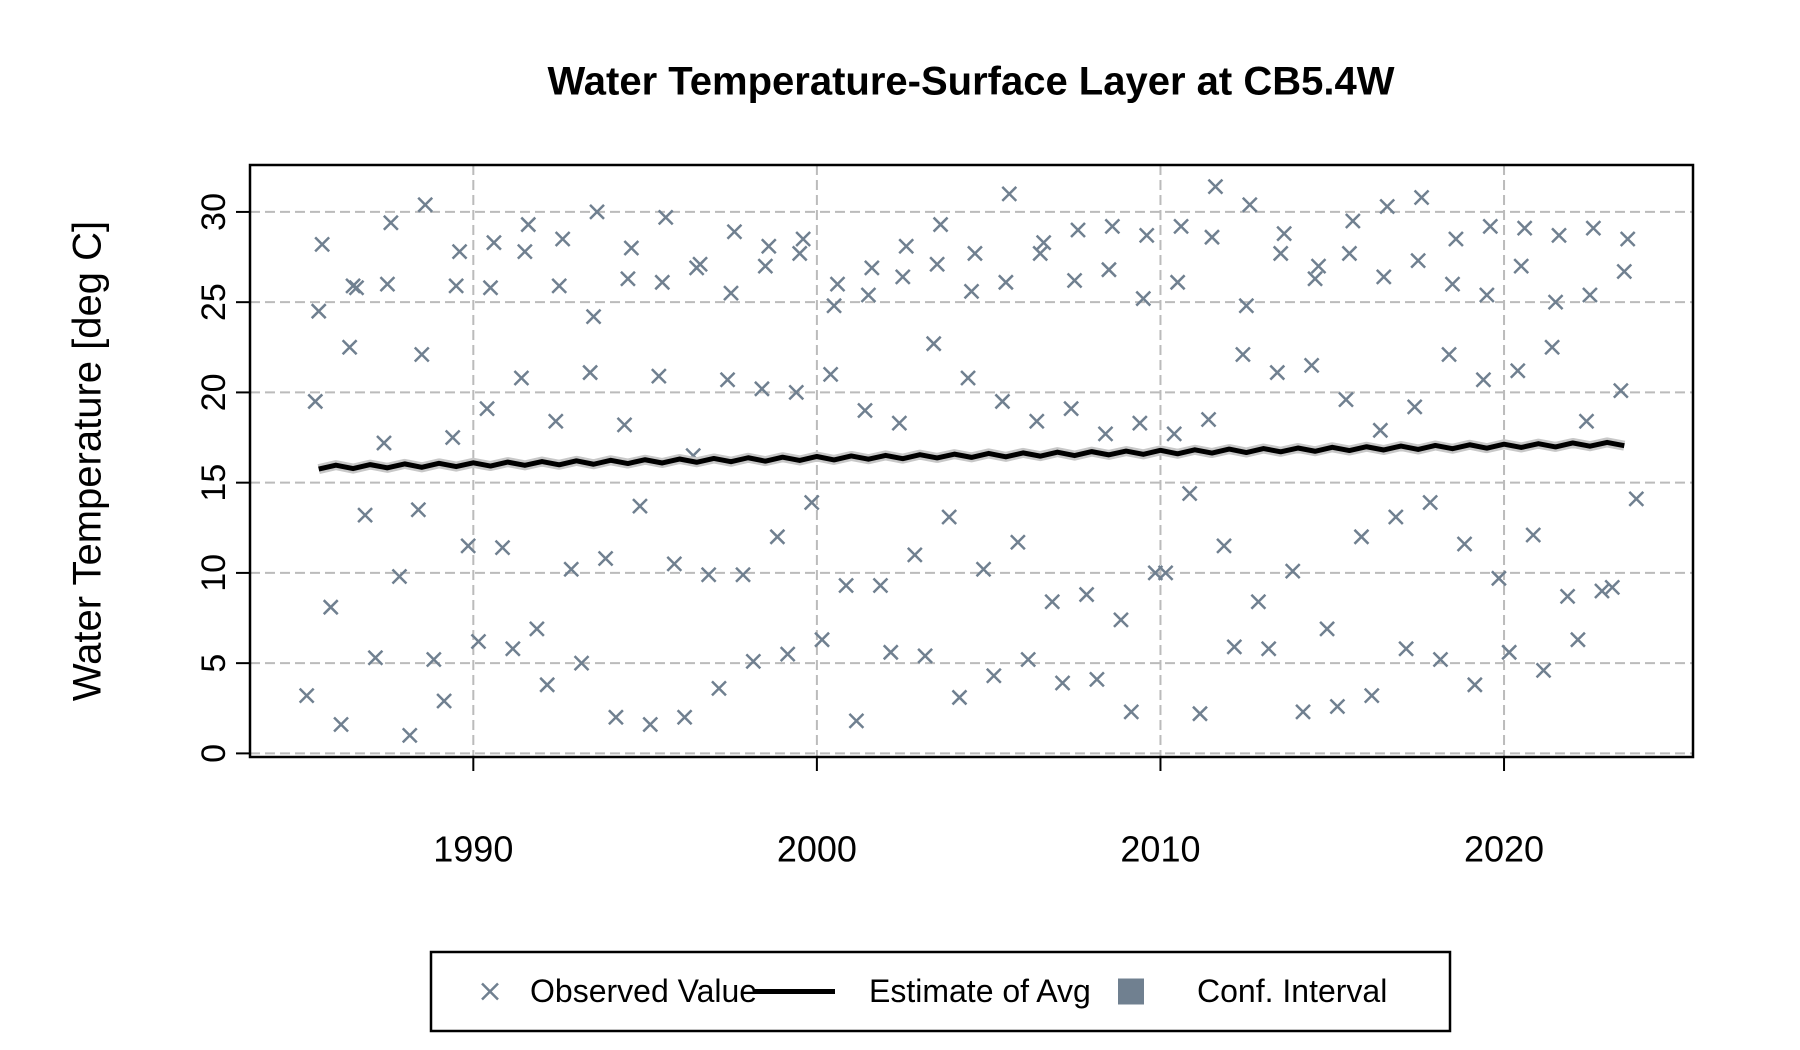  I want to click on y-tick-label: 5, so click(214, 663).